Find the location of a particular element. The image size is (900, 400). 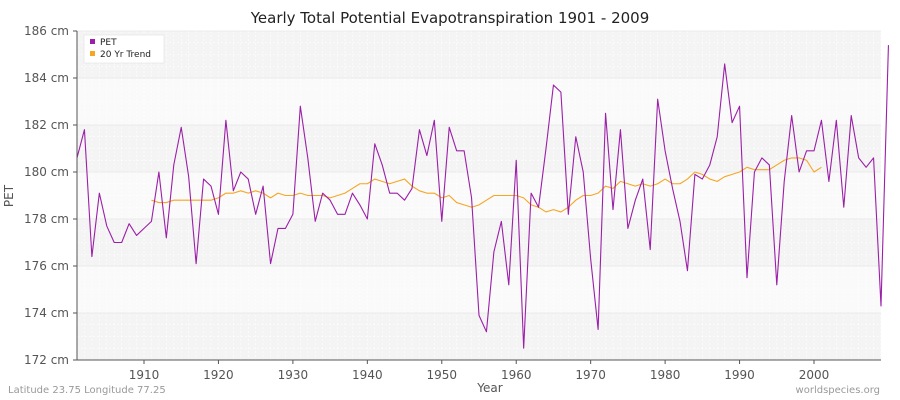

legend-swatch-trend is located at coordinates (92, 53).